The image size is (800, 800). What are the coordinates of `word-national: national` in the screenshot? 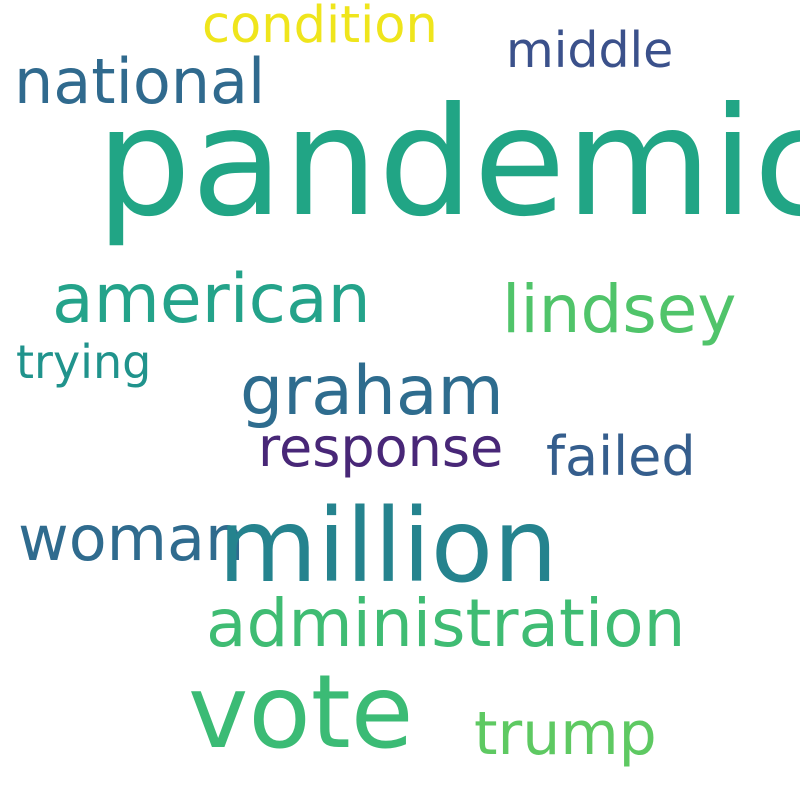 It's located at (140, 81).